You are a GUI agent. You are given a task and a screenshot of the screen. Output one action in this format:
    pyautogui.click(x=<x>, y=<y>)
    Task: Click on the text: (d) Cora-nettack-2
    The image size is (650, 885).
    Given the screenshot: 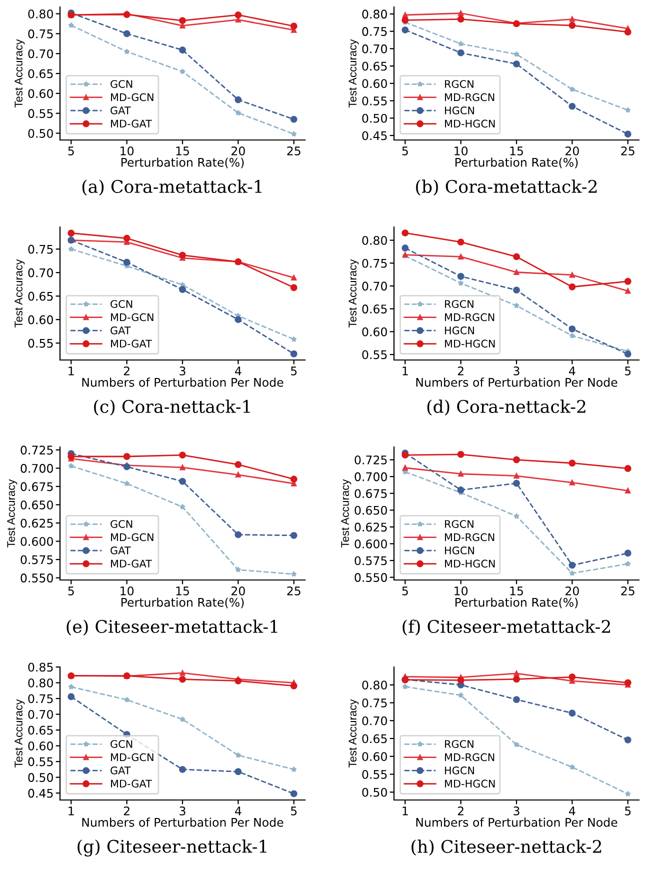 What is the action you would take?
    pyautogui.click(x=506, y=408)
    